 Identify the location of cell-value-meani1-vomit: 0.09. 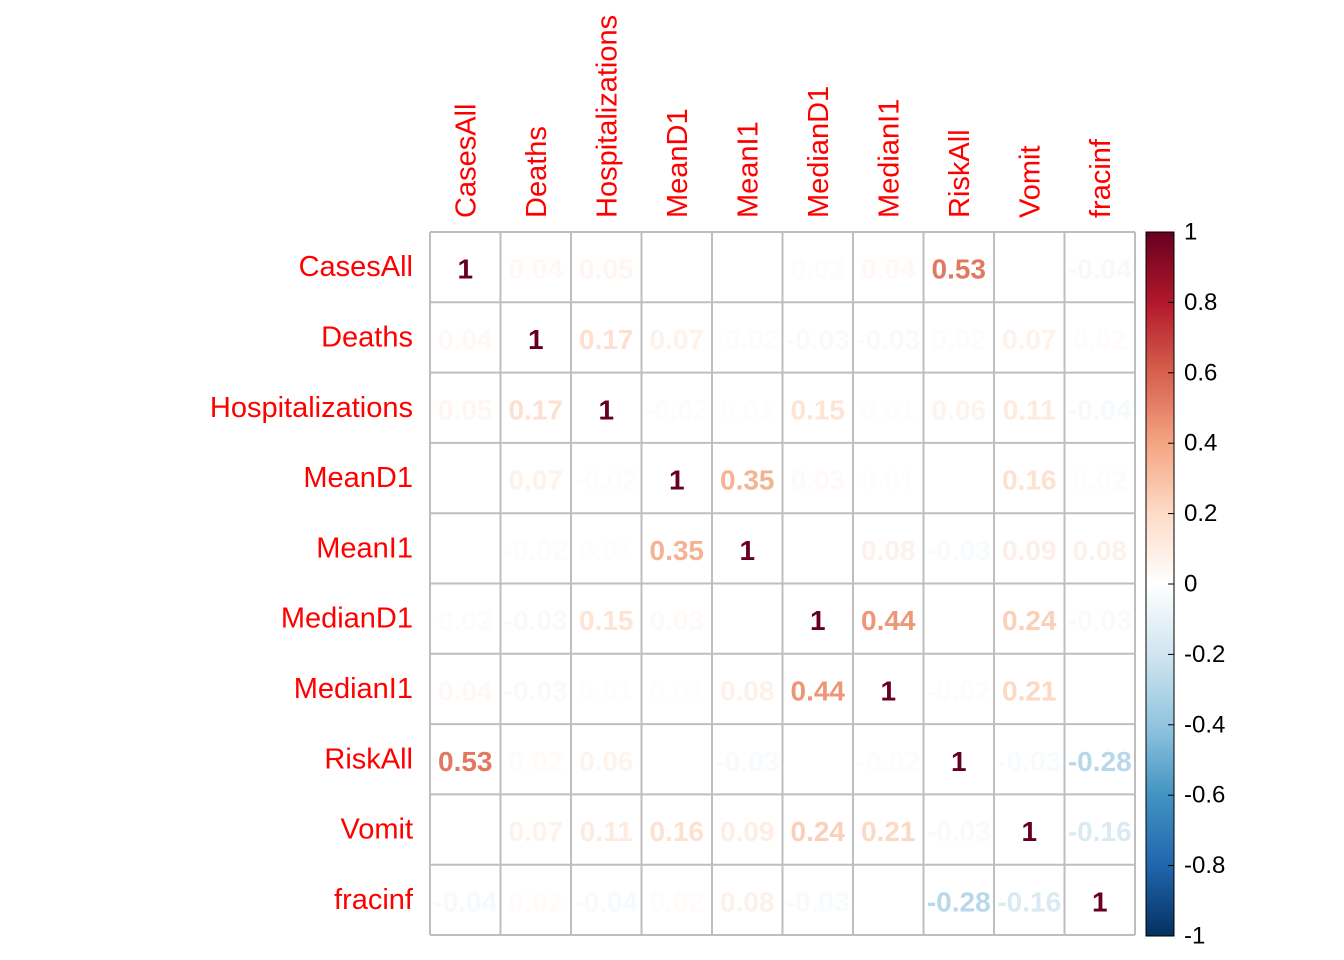
(1029, 550).